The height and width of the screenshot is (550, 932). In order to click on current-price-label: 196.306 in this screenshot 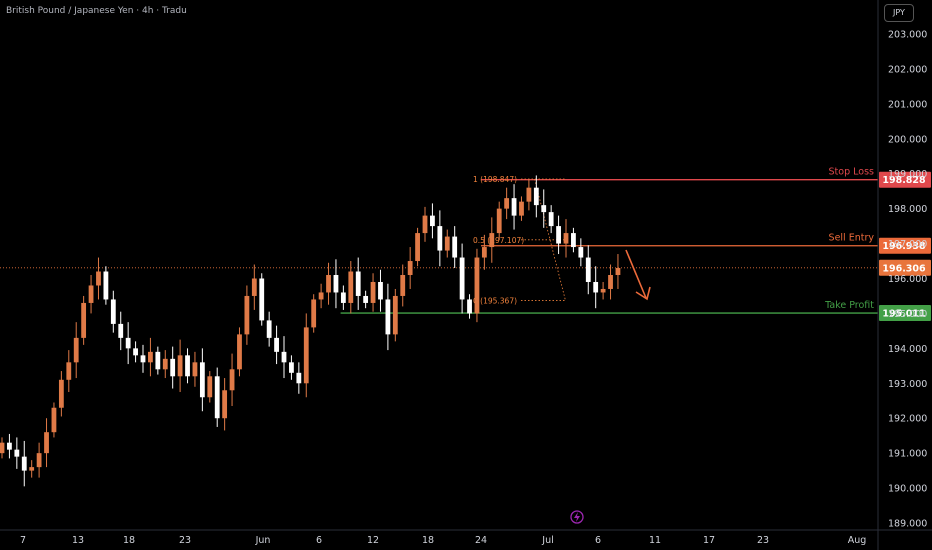, I will do `click(904, 268)`.